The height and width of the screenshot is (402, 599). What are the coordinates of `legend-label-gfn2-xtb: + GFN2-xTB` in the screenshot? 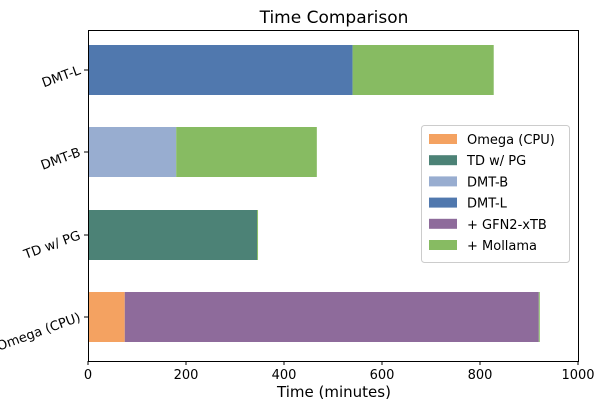 It's located at (507, 225).